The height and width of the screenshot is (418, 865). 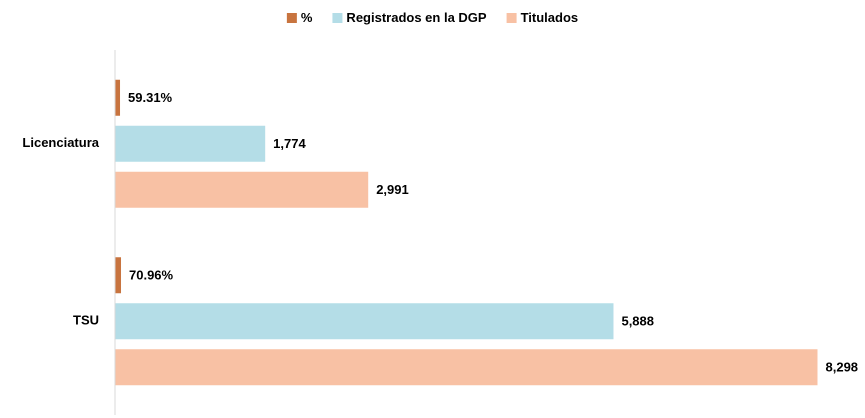 I want to click on data-label: 70.96%, so click(x=151, y=275).